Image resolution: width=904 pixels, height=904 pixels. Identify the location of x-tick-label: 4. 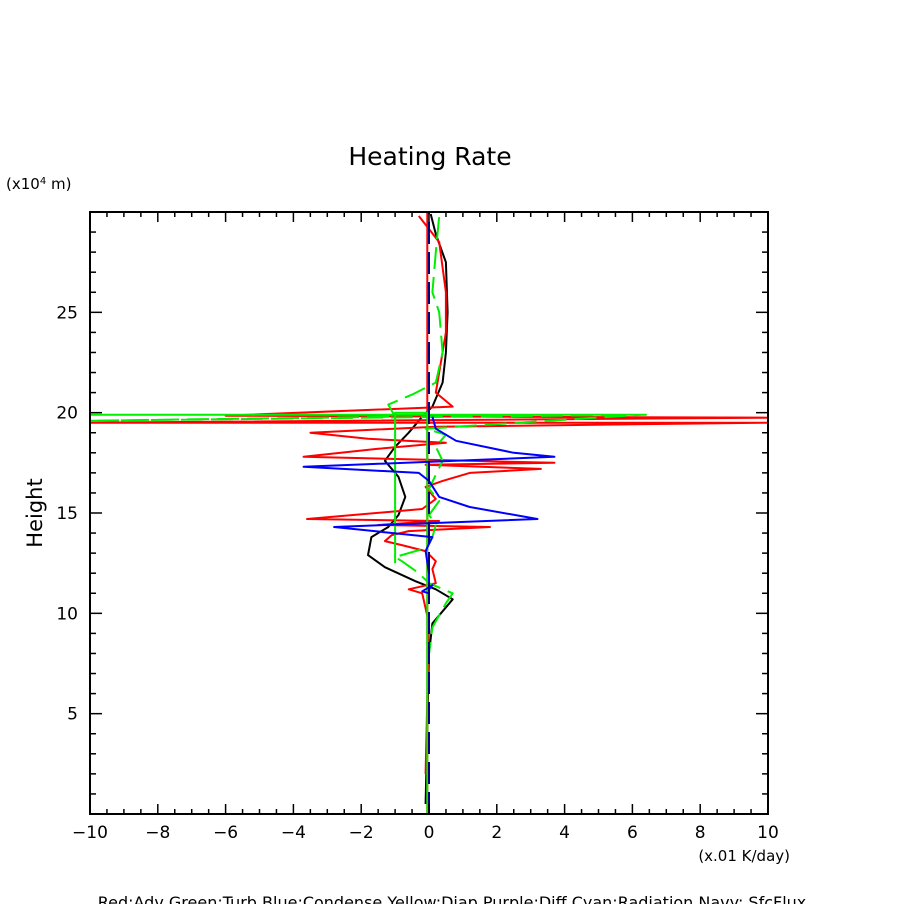
(564, 833).